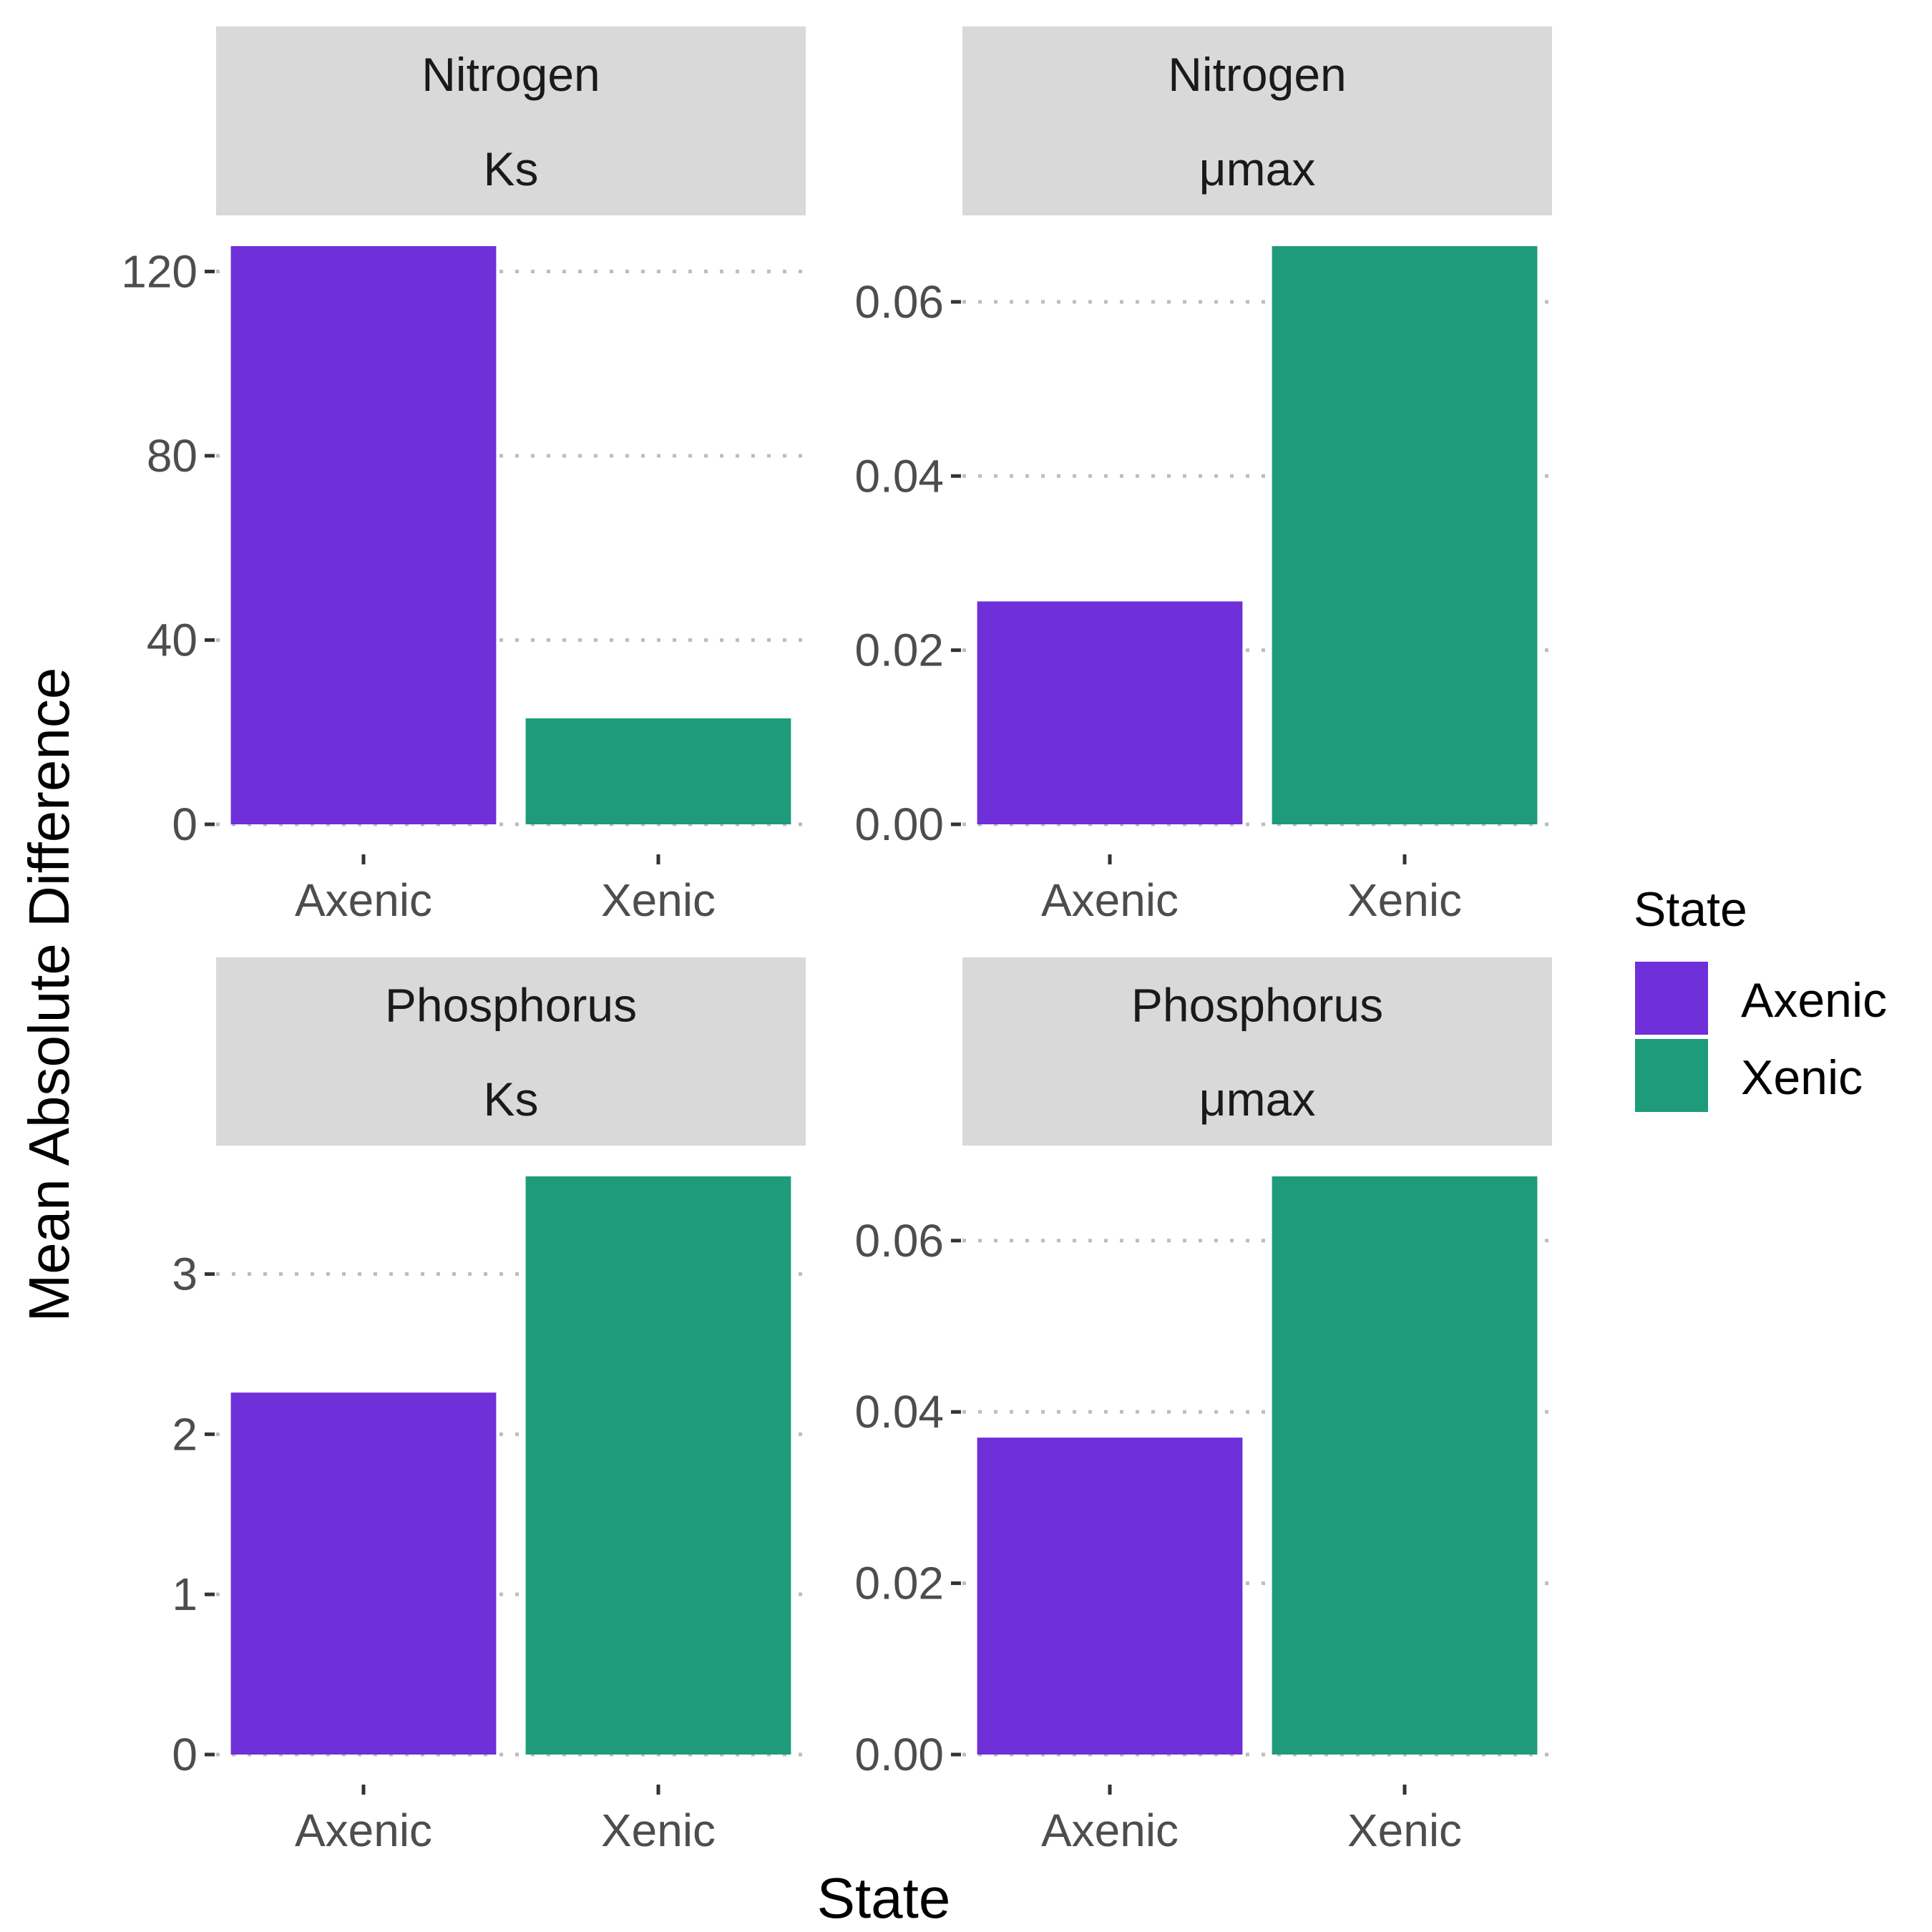 This screenshot has width=1932, height=1932. What do you see at coordinates (1257, 1051) in the screenshot?
I see `strip-phosphorus-max` at bounding box center [1257, 1051].